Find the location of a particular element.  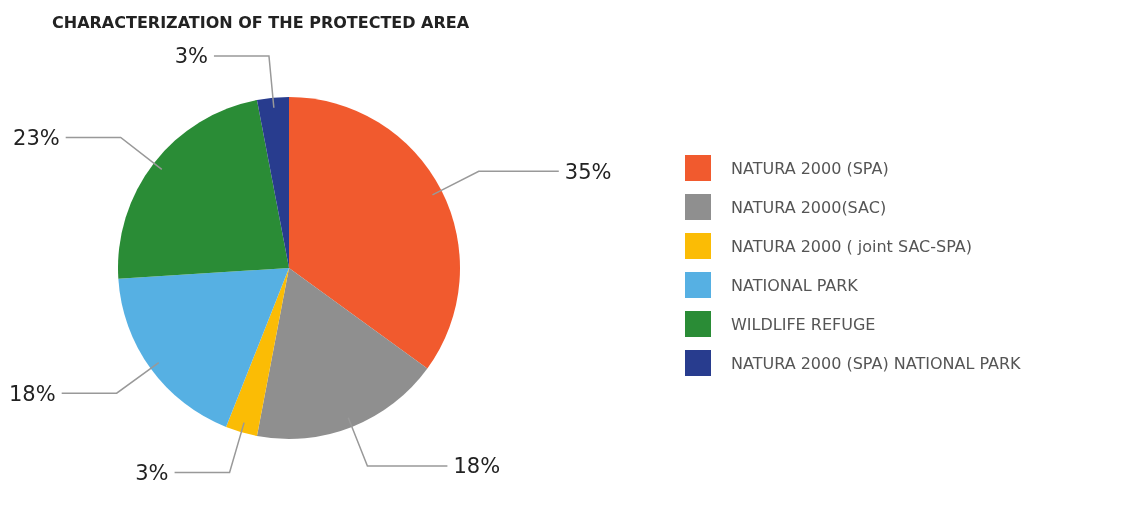

legend-label: NATURA 2000 ( joint SAC-SPA) is located at coordinates (851, 246).